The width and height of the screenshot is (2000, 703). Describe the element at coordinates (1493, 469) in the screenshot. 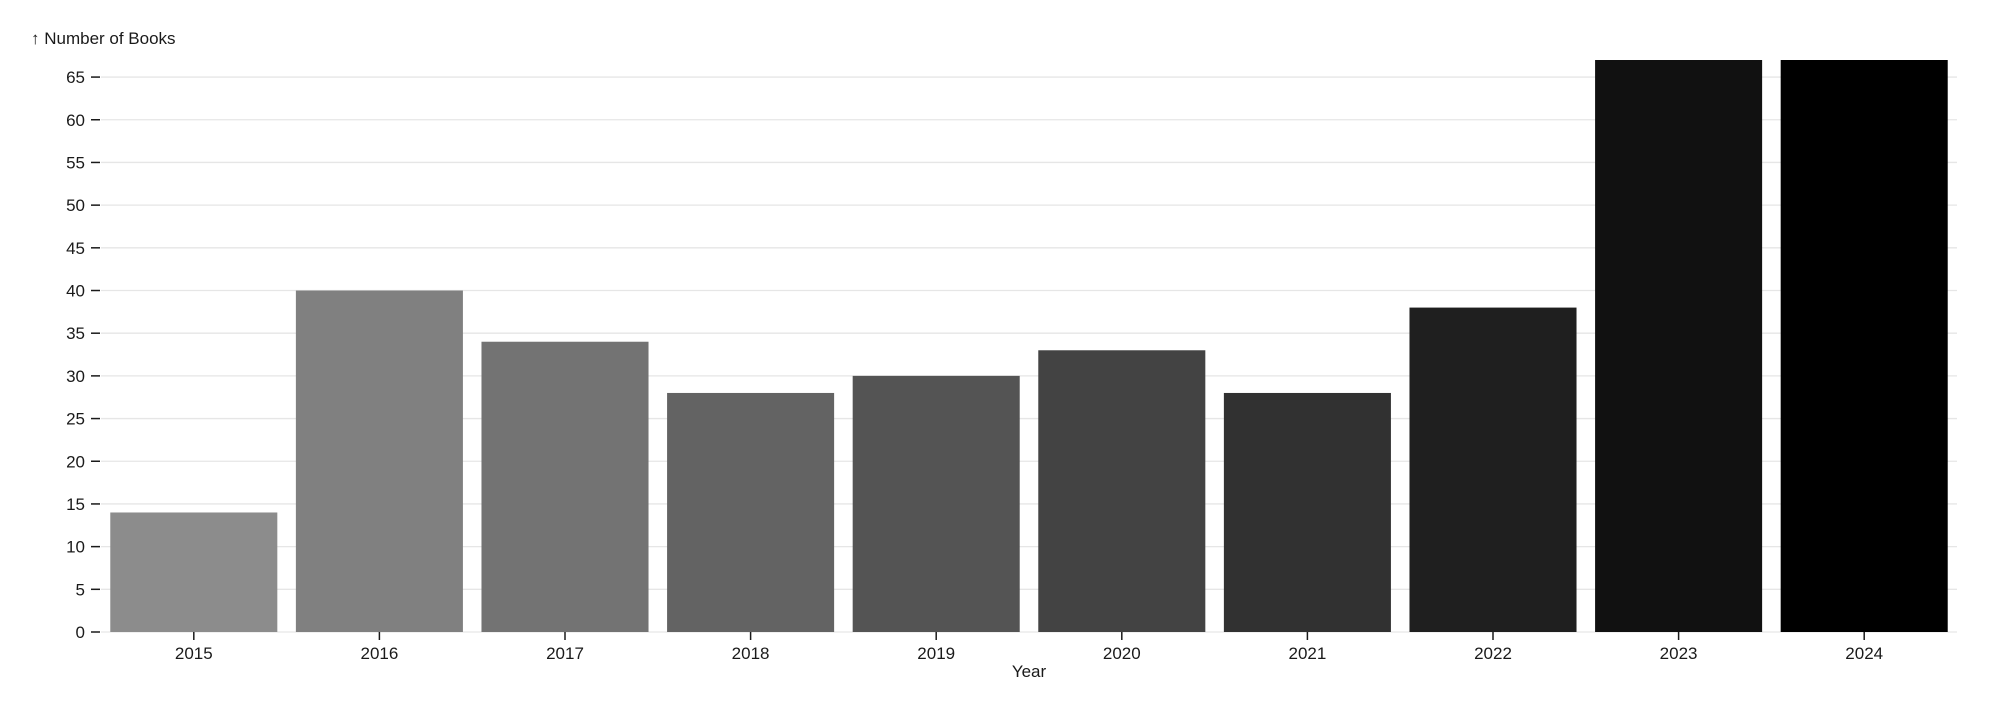

I see `bar-2022` at that location.